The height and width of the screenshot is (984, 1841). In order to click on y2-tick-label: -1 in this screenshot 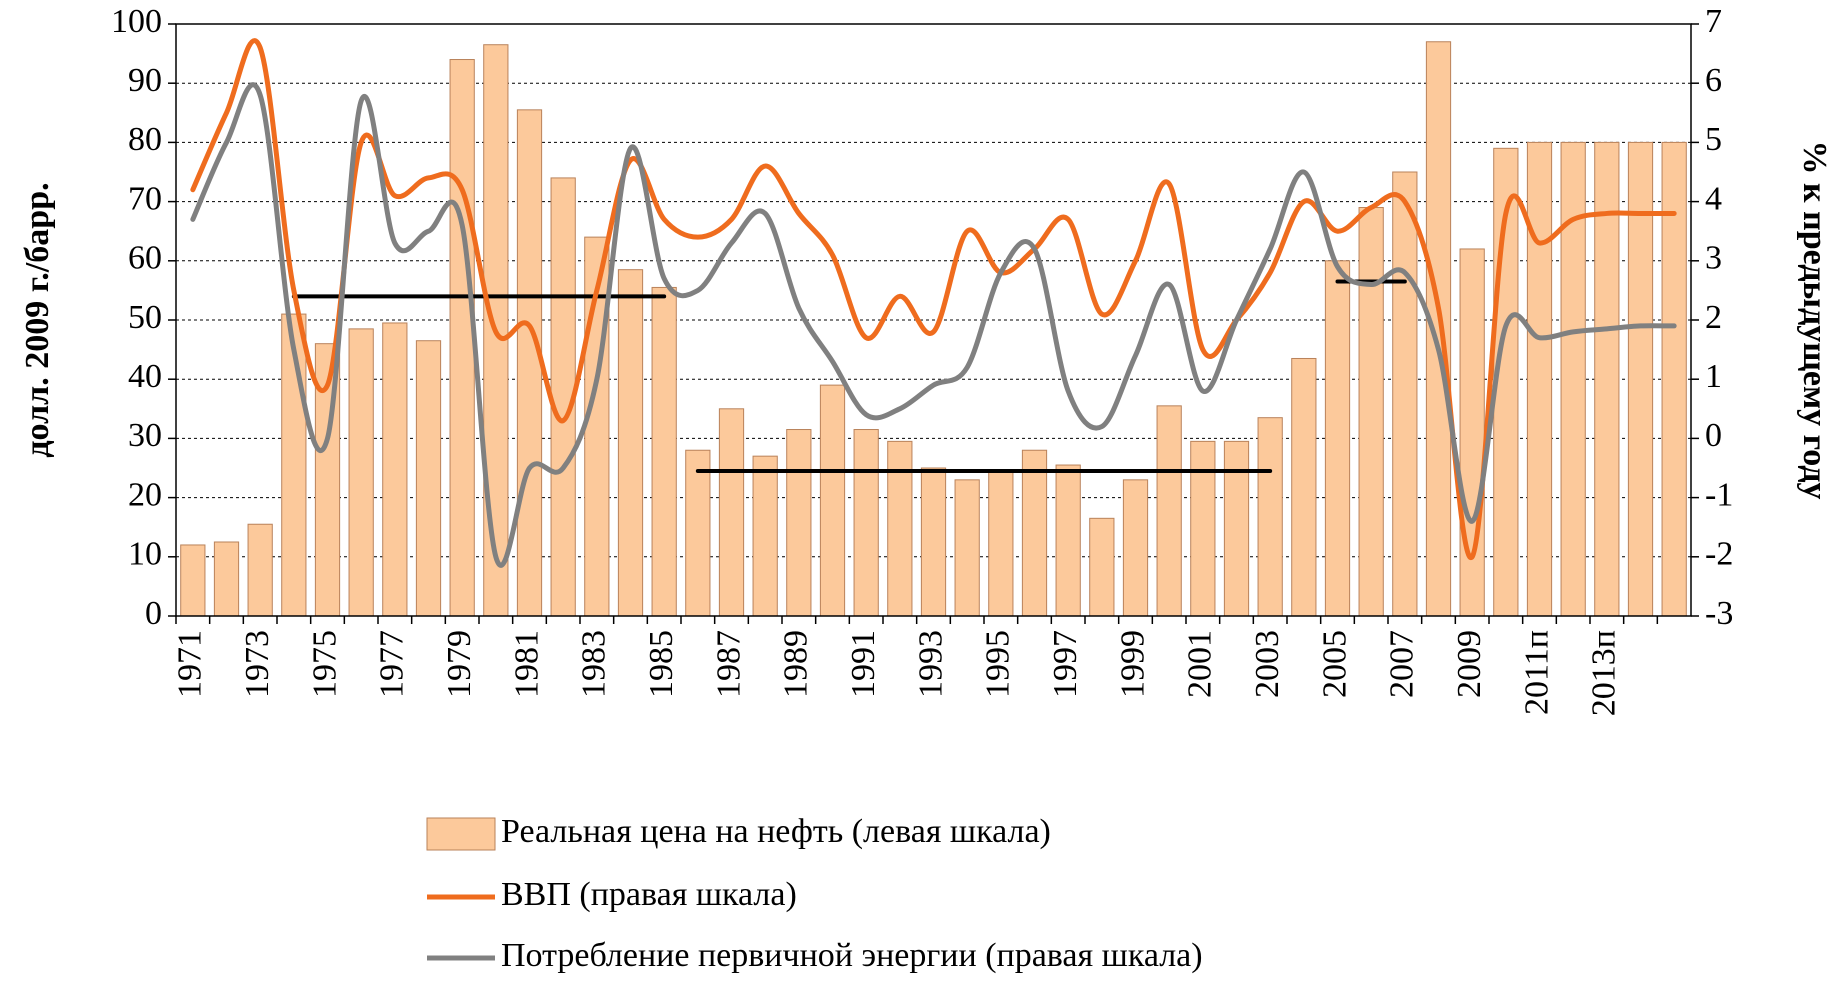, I will do `click(1719, 494)`.